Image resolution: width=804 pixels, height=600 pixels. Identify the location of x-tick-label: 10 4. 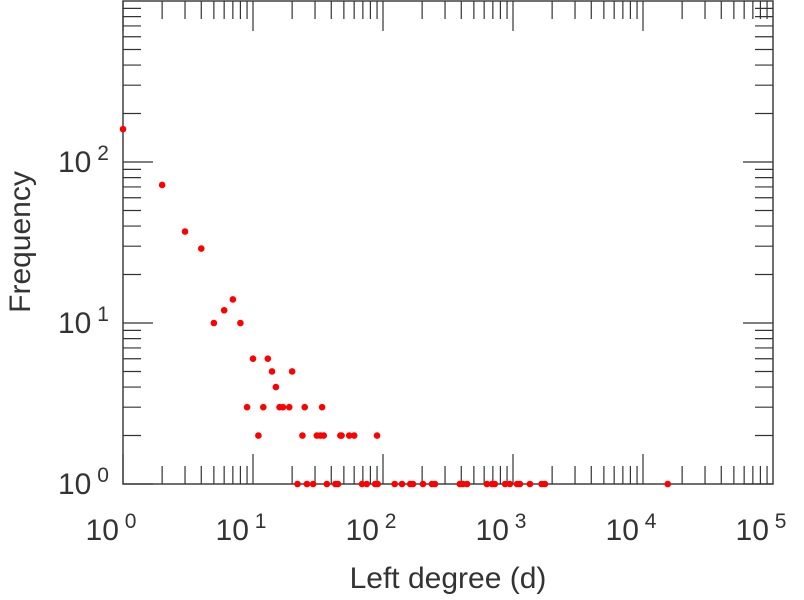
(631, 528).